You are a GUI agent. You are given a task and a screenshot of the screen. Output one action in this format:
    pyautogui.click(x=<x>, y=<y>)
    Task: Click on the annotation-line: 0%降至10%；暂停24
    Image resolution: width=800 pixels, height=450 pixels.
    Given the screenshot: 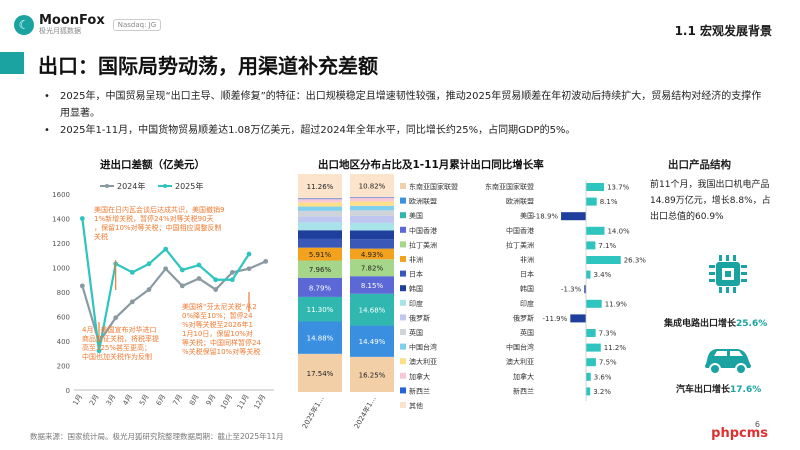 What is the action you would take?
    pyautogui.click(x=217, y=315)
    